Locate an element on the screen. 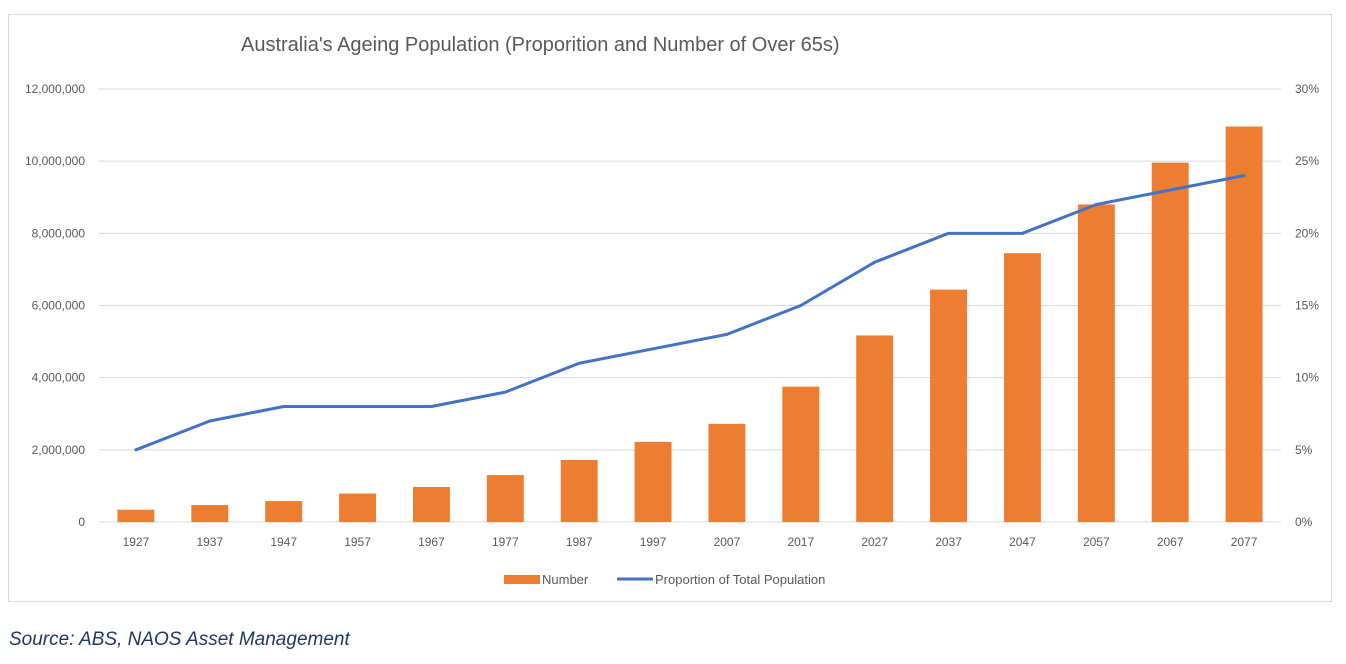 This screenshot has width=1346, height=664. x-tick-label: 2017 is located at coordinates (800, 542).